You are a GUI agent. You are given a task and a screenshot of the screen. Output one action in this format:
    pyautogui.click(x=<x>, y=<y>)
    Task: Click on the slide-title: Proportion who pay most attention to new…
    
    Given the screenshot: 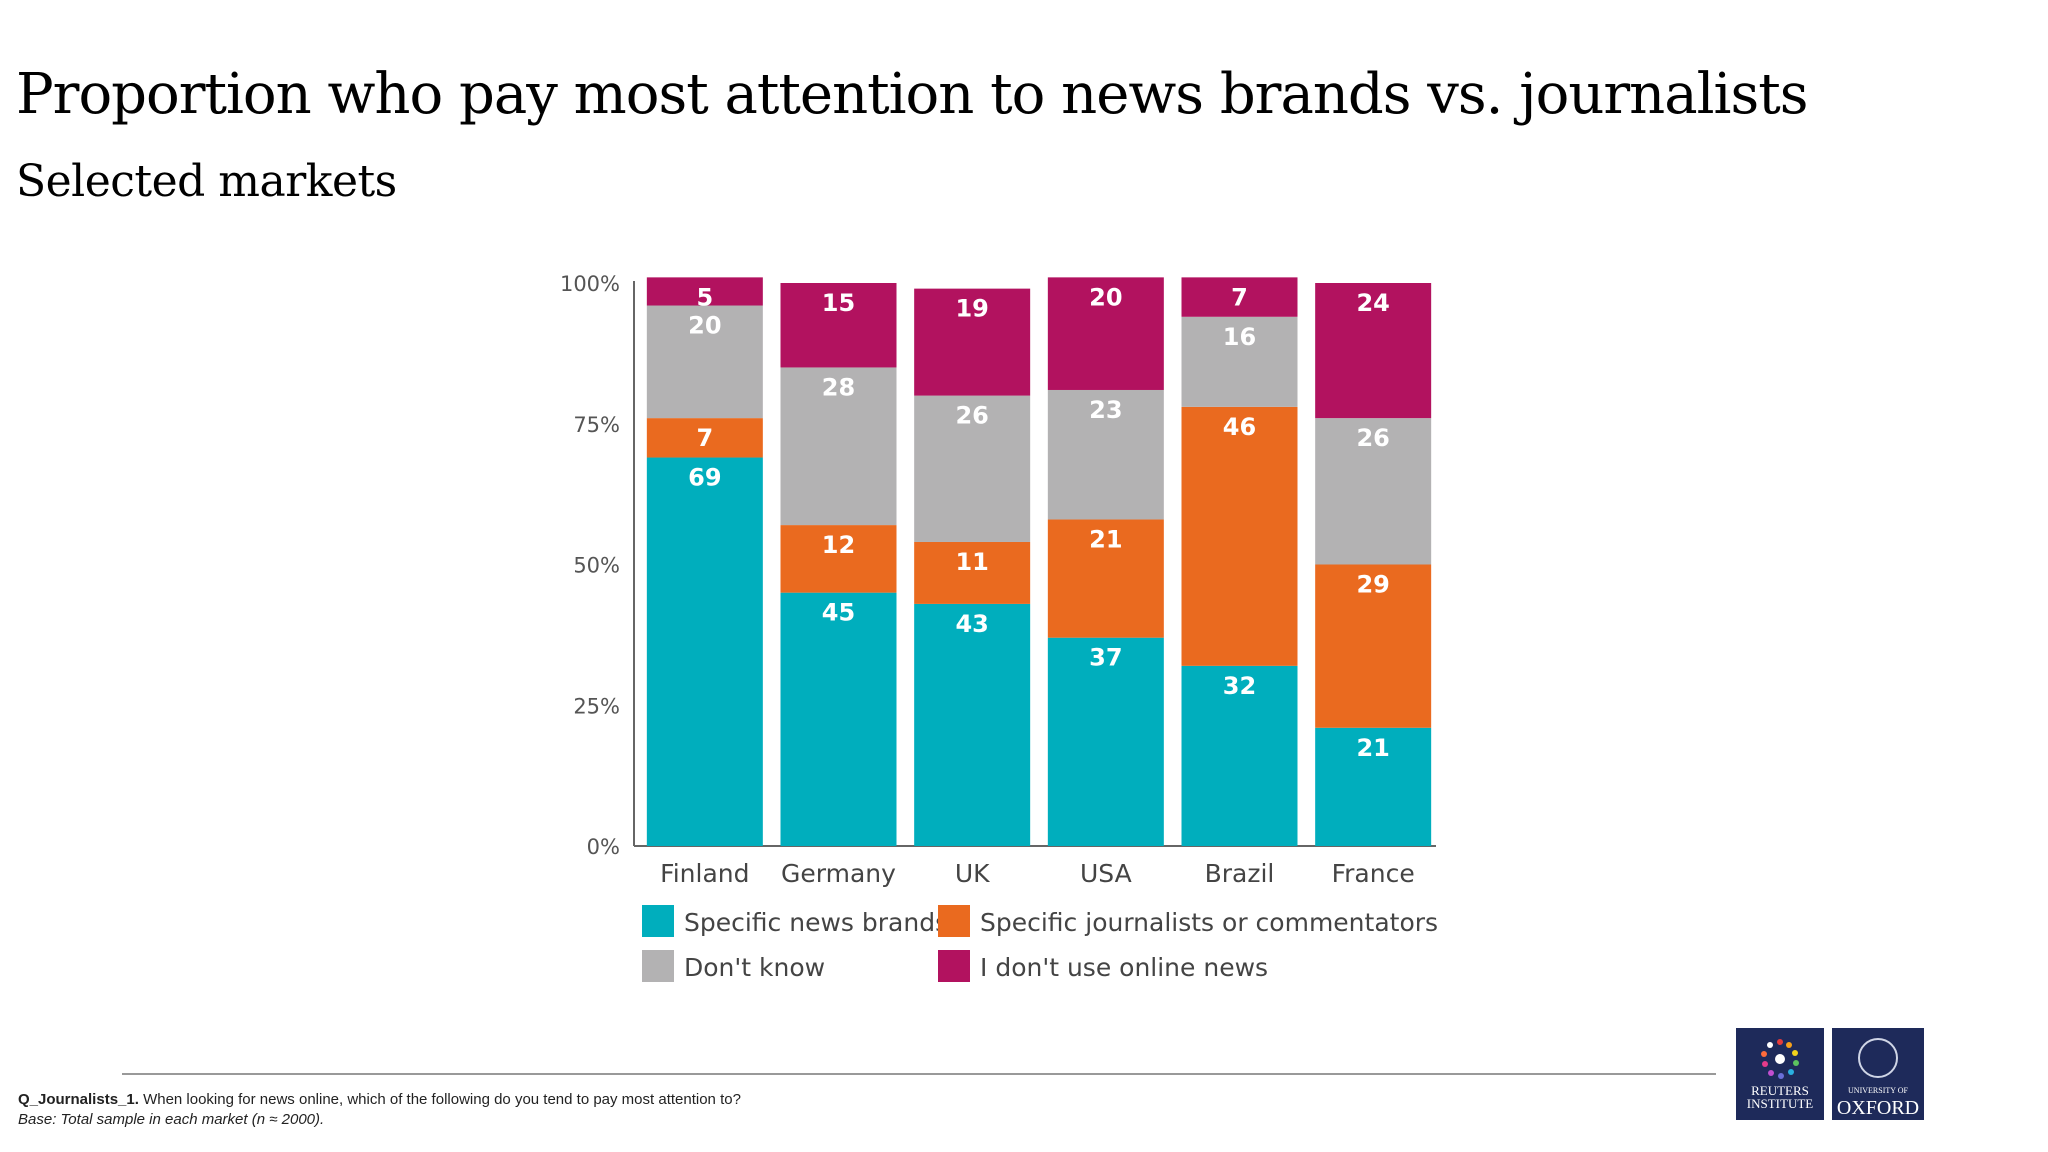 What is the action you would take?
    pyautogui.click(x=912, y=94)
    